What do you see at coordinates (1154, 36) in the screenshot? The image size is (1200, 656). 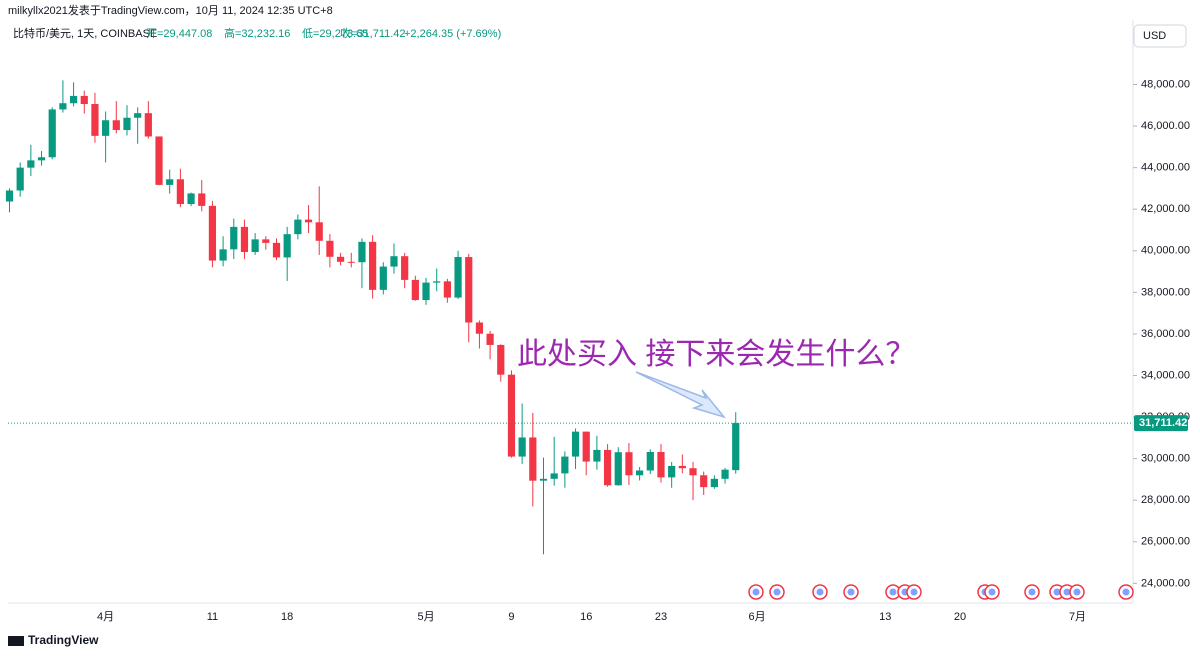 I see `currency: USD` at bounding box center [1154, 36].